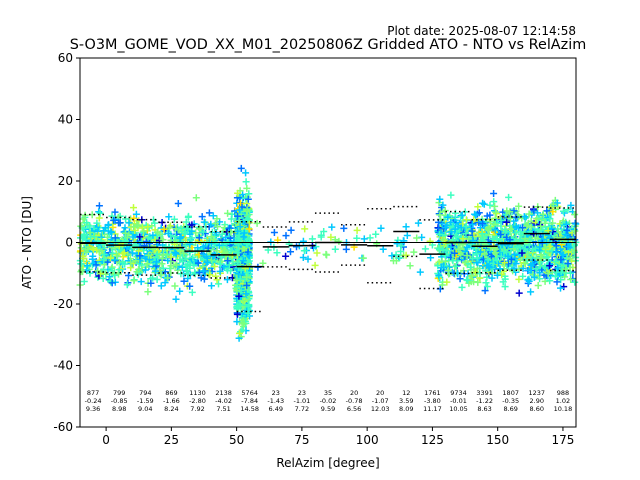 The width and height of the screenshot is (640, 480). Describe the element at coordinates (119, 401) in the screenshot. I see `bin-mean-label: -0.85` at that location.